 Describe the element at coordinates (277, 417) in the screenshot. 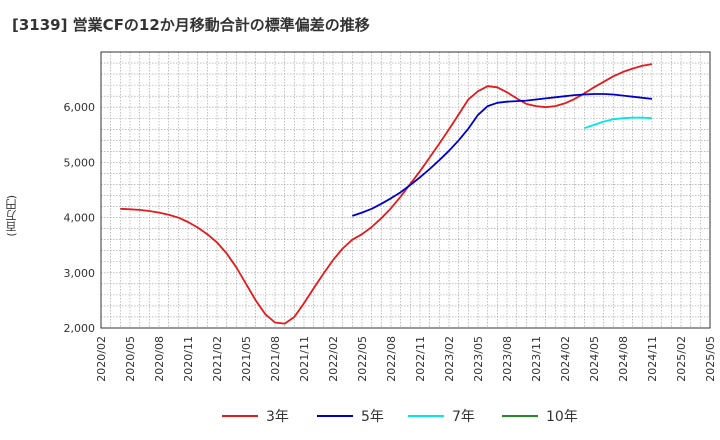

I see `legend-label-3y: 3年` at that location.